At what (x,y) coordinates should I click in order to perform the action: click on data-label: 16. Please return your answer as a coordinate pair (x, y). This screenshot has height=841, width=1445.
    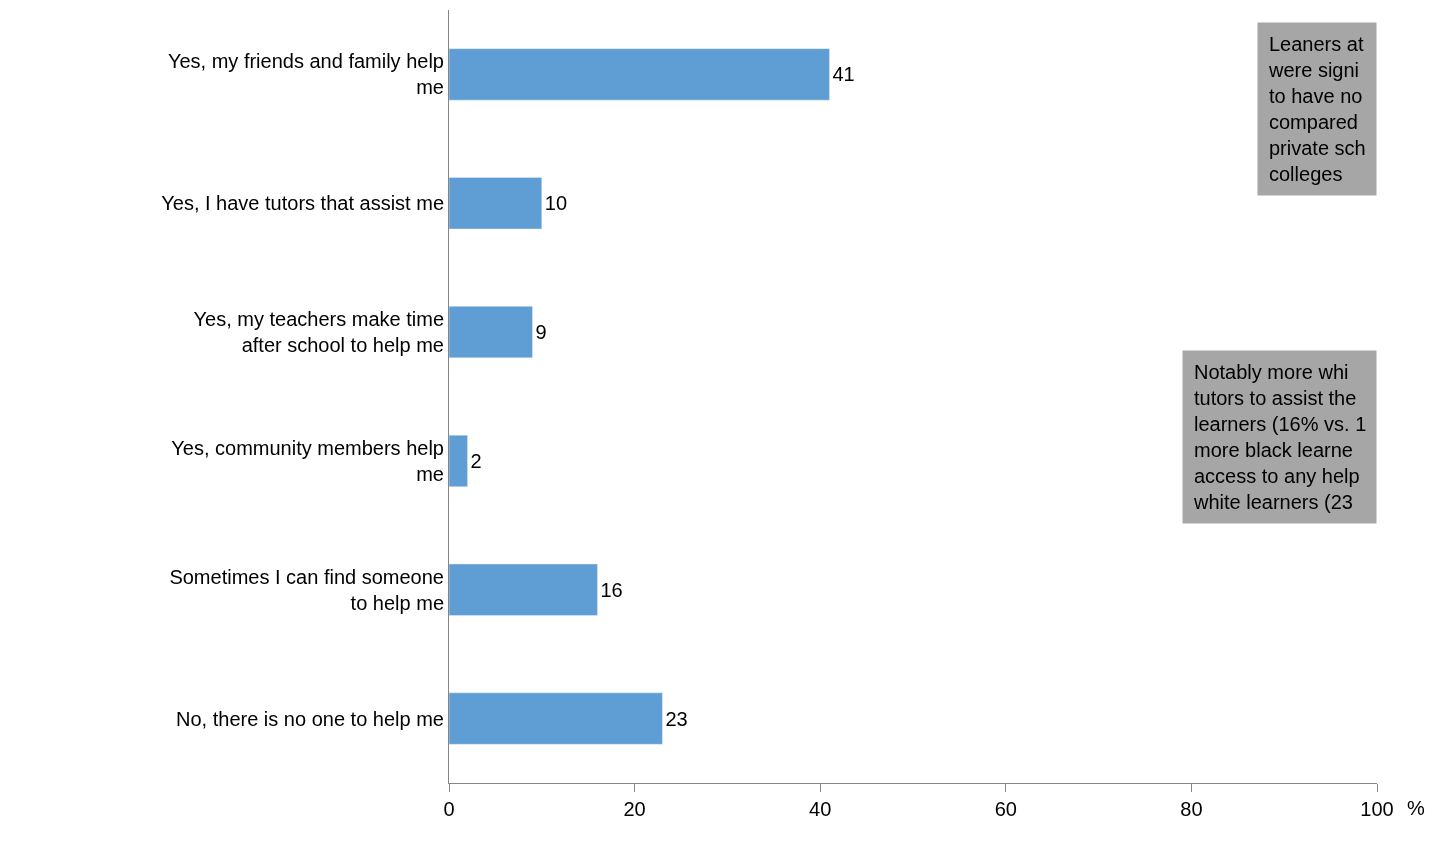
    Looking at the image, I should click on (611, 589).